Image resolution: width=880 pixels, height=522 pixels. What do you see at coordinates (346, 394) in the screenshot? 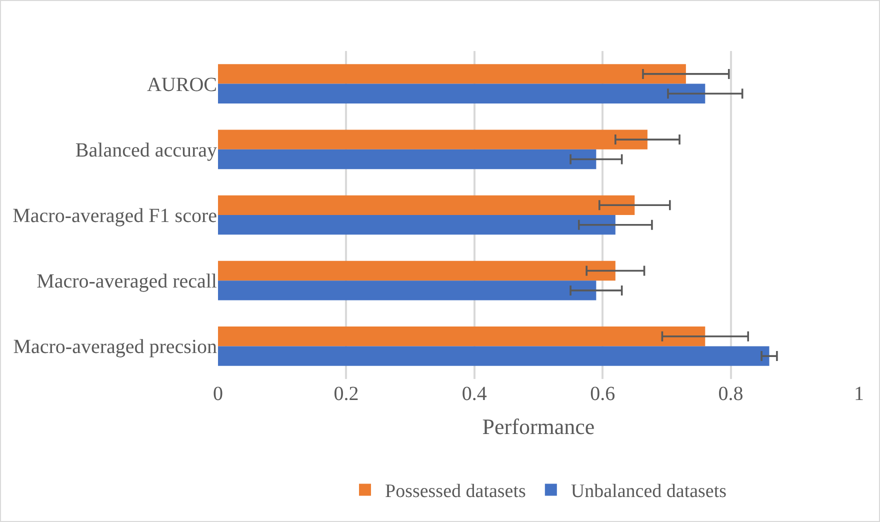
I see `x-tick-label: 0.2` at bounding box center [346, 394].